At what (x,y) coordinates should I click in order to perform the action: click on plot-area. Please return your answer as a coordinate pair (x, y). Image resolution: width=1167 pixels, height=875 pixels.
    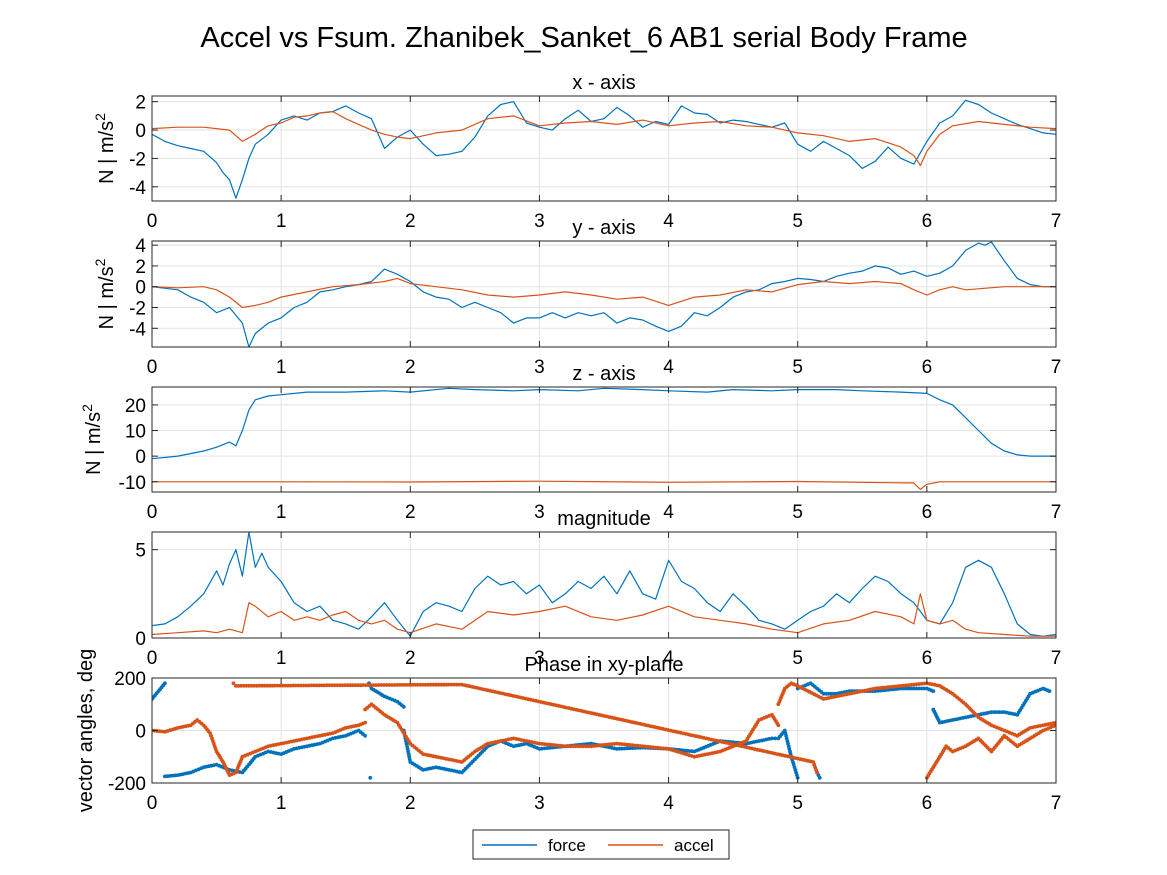
    Looking at the image, I should click on (604, 585).